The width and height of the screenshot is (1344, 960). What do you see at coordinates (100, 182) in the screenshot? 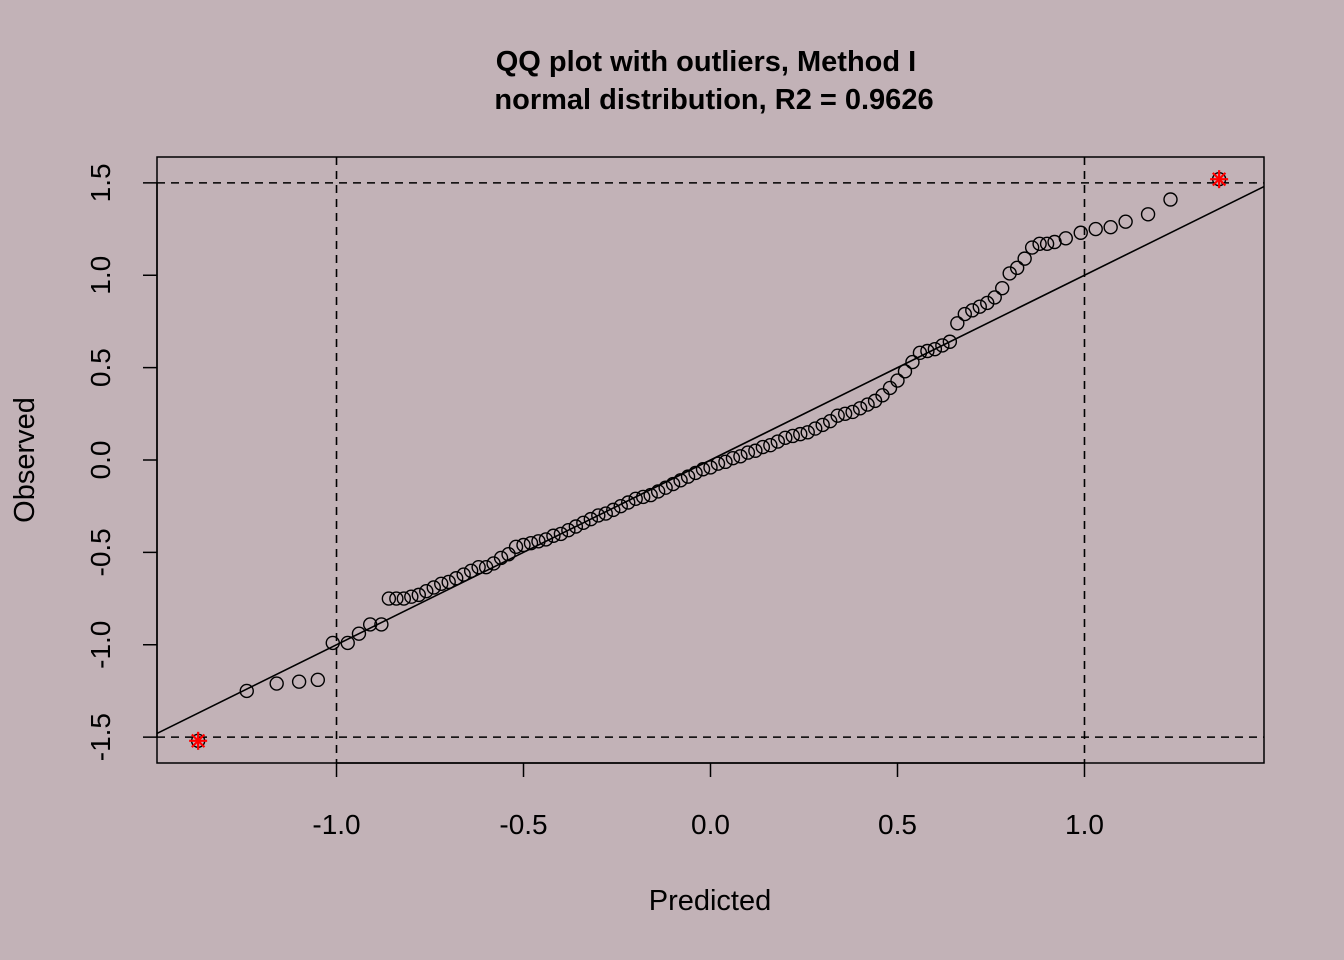
I see `y-tick-label: 1.5` at bounding box center [100, 182].